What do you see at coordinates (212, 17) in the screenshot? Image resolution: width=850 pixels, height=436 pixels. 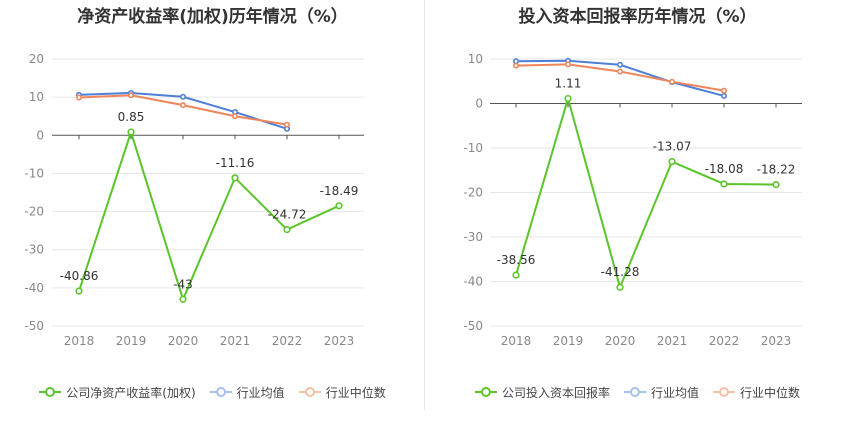 I see `roe-chart-title: 净资产收益率(加权)历年情况（%）` at bounding box center [212, 17].